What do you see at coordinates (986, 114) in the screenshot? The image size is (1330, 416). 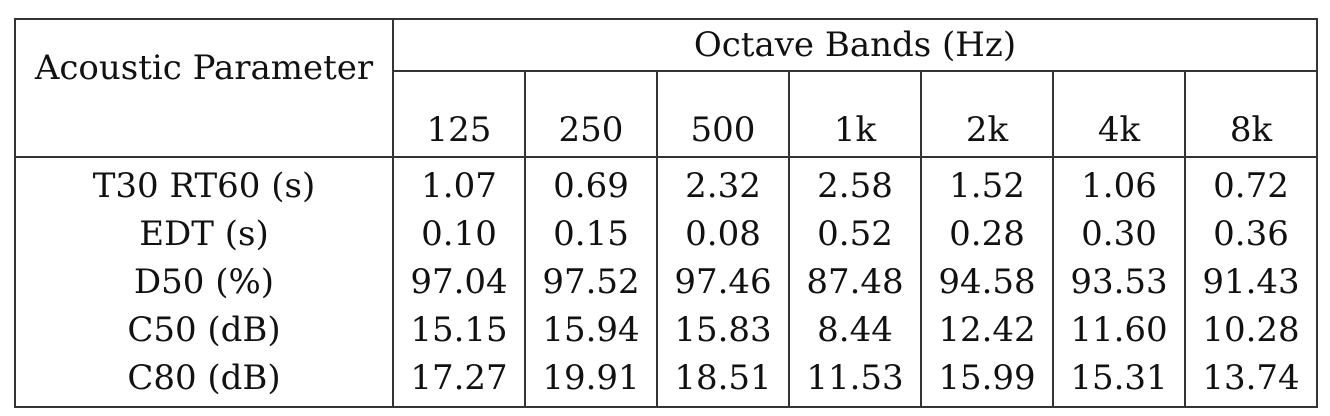 I see `band-header: 2k` at bounding box center [986, 114].